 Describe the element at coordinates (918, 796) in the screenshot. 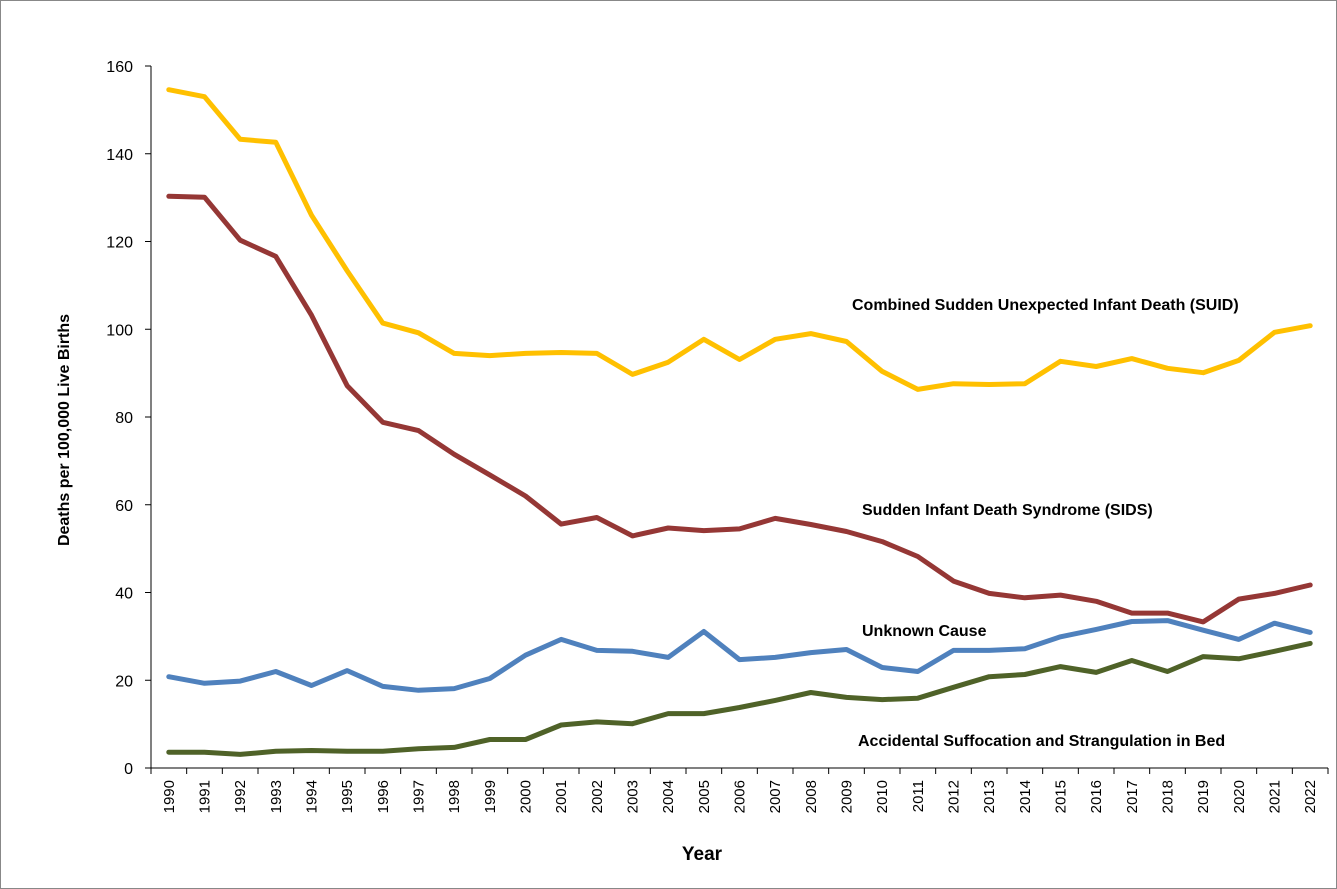

I see `x-tick-label: 2011` at that location.